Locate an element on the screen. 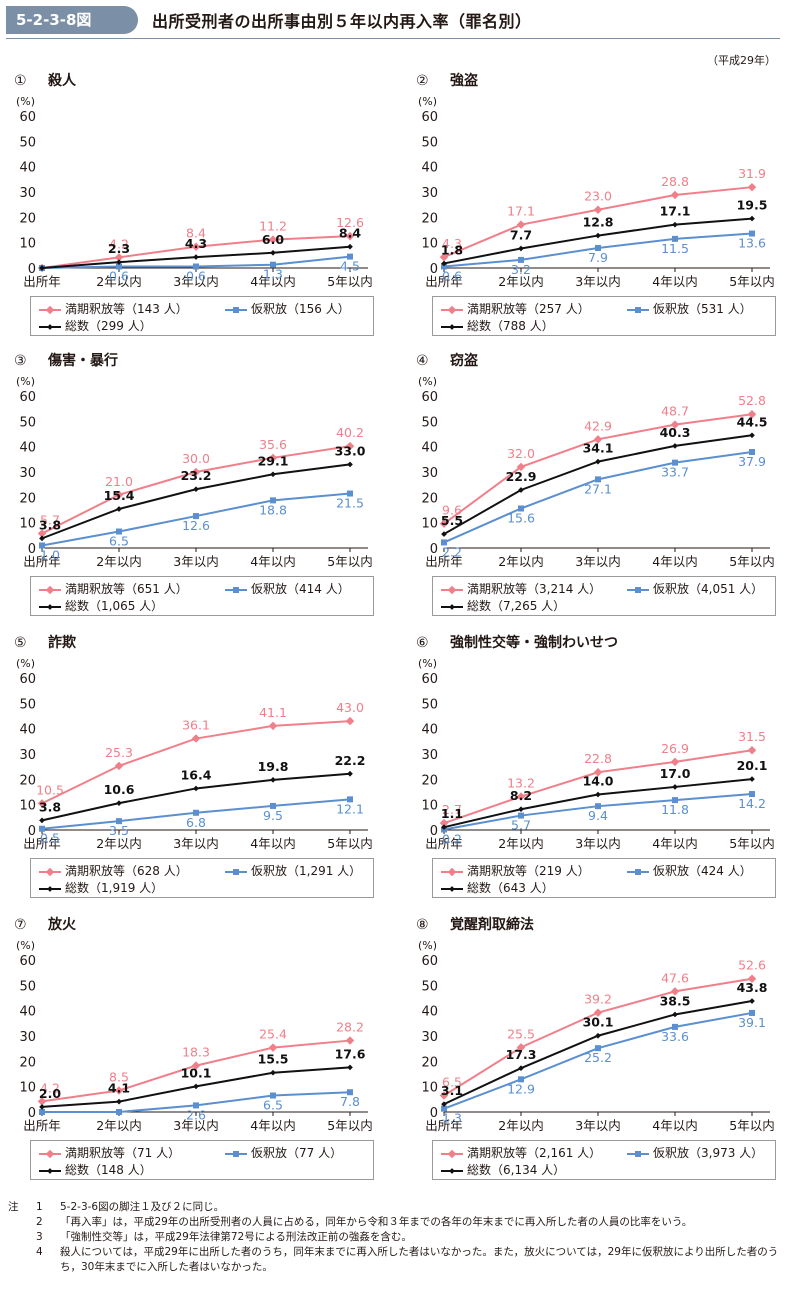  data-label: 5.5 is located at coordinates (452, 520).